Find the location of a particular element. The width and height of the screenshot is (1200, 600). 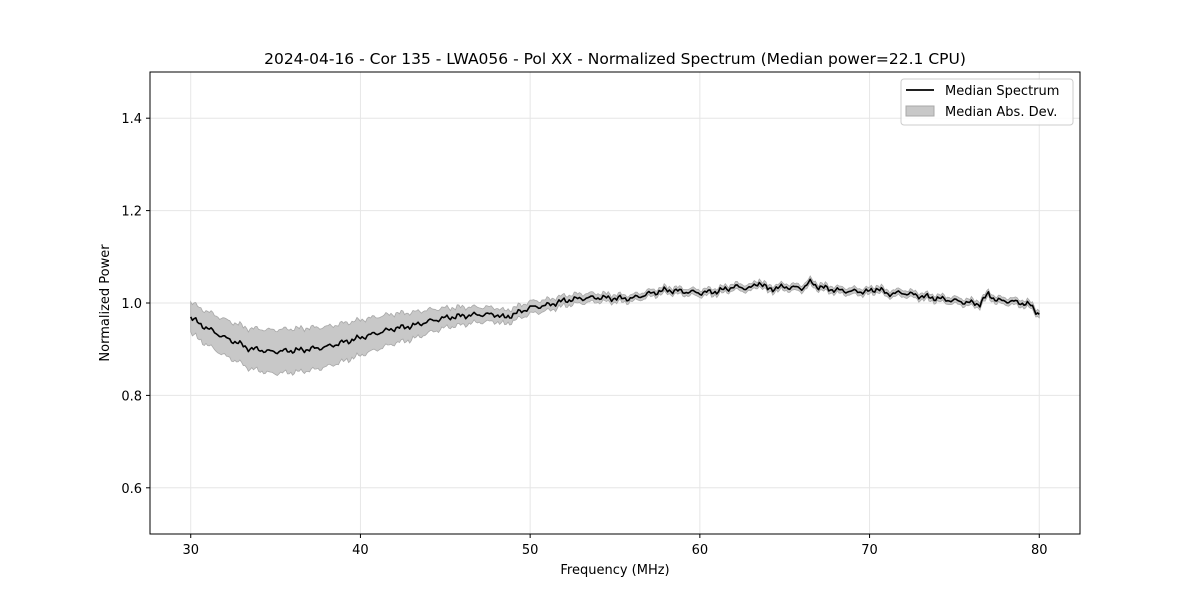

legend: Median Spectrum Median Abs. Dev. is located at coordinates (987, 102).